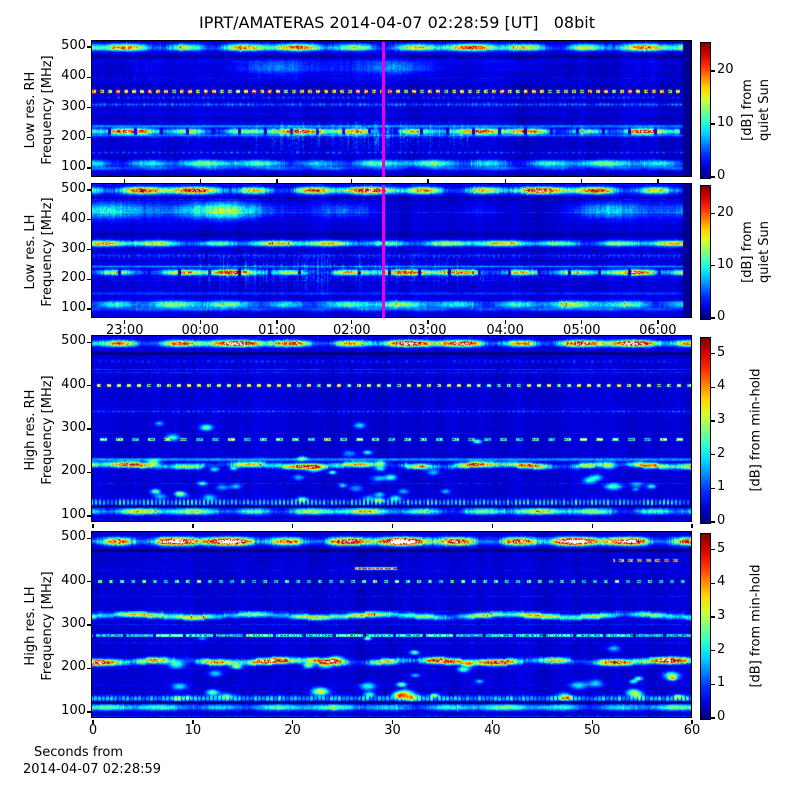 The width and height of the screenshot is (800, 800). I want to click on colorbar-label-line: [dB] from min-hold, so click(756, 429).